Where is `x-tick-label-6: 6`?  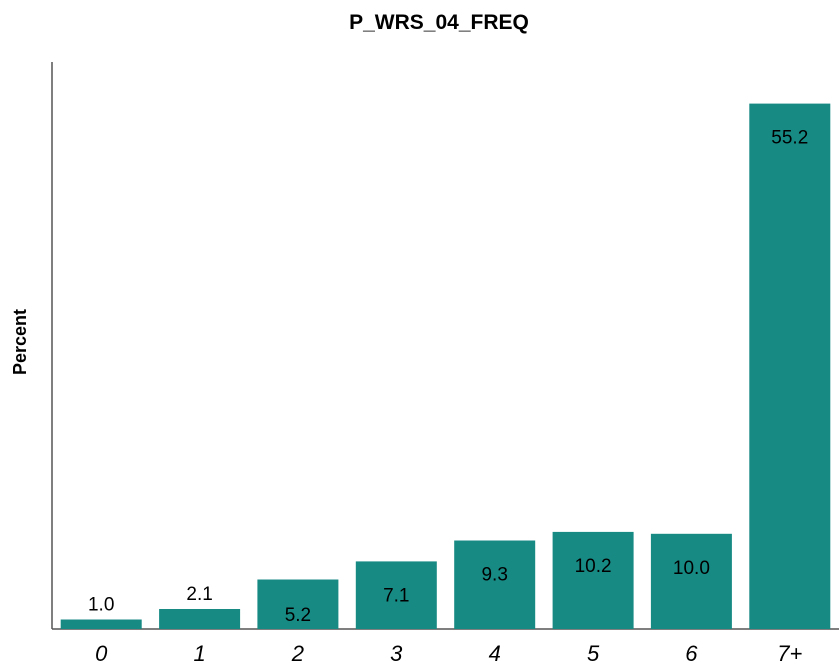
x-tick-label-6: 6 is located at coordinates (691, 653).